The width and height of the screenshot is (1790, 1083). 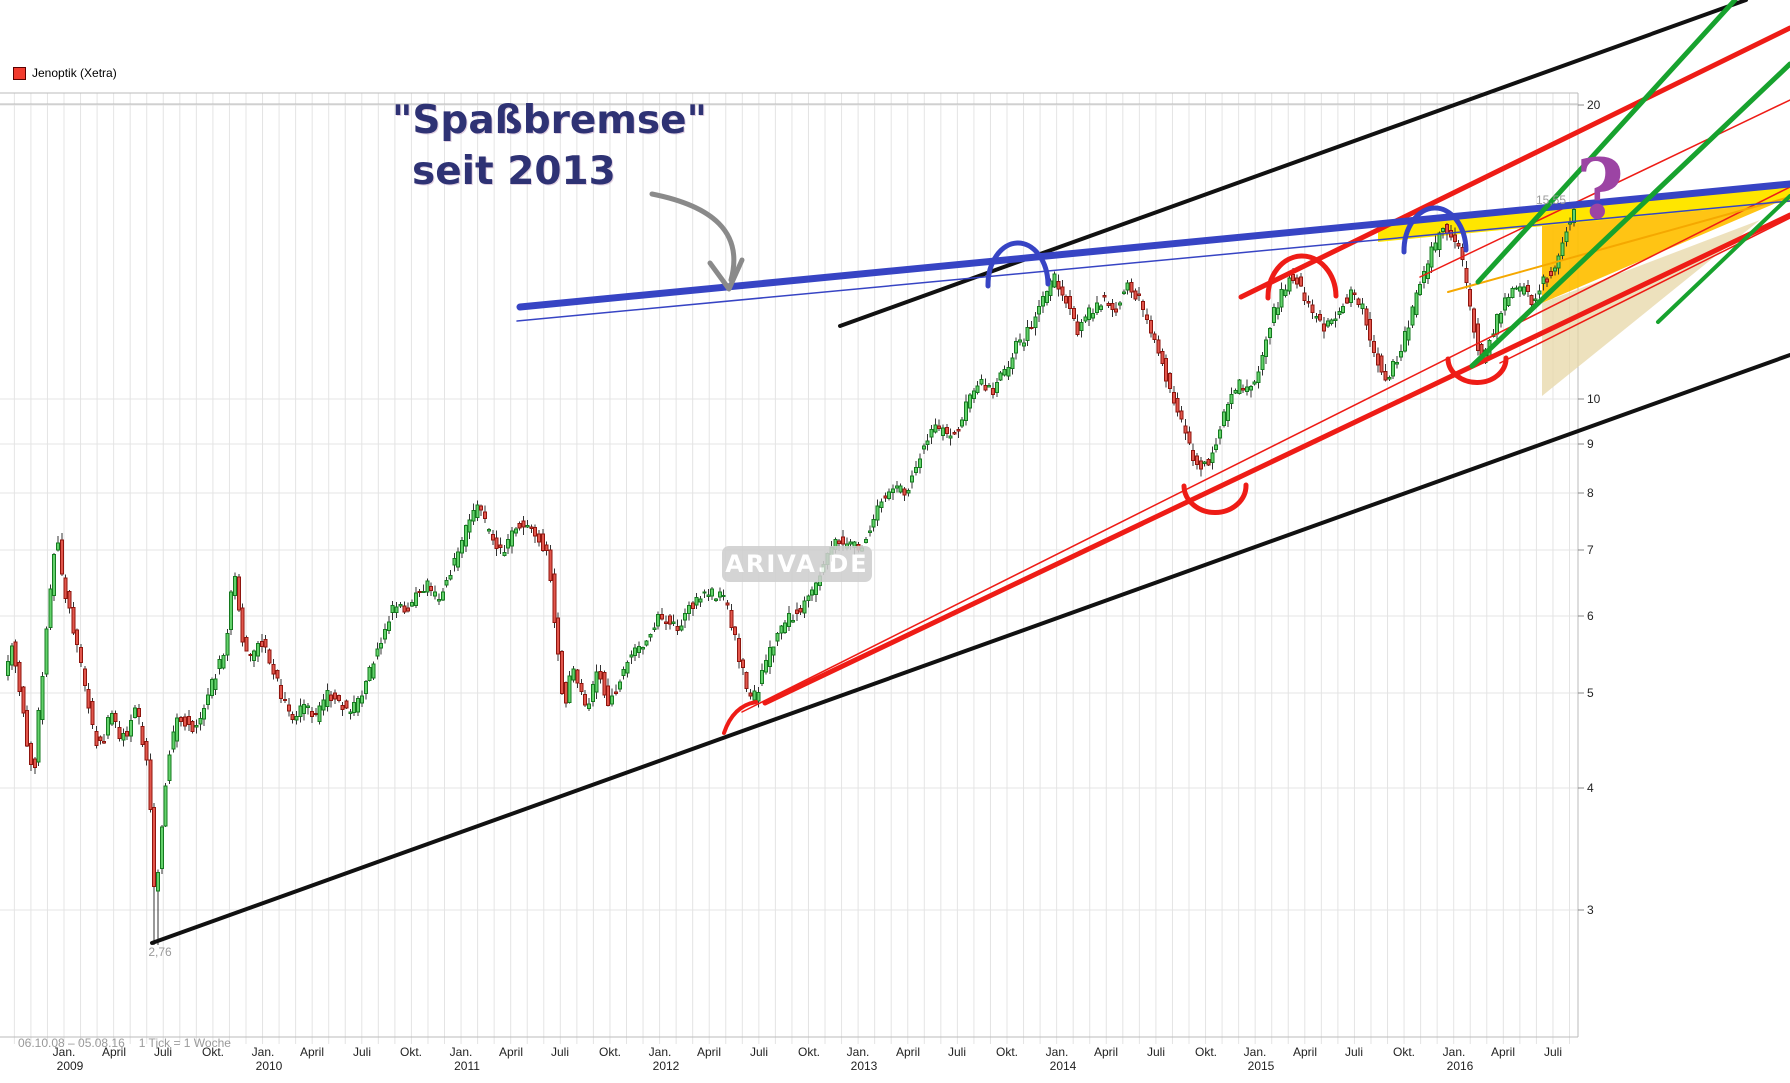 What do you see at coordinates (1460, 1066) in the screenshot?
I see `x-axis-year-label: 2016` at bounding box center [1460, 1066].